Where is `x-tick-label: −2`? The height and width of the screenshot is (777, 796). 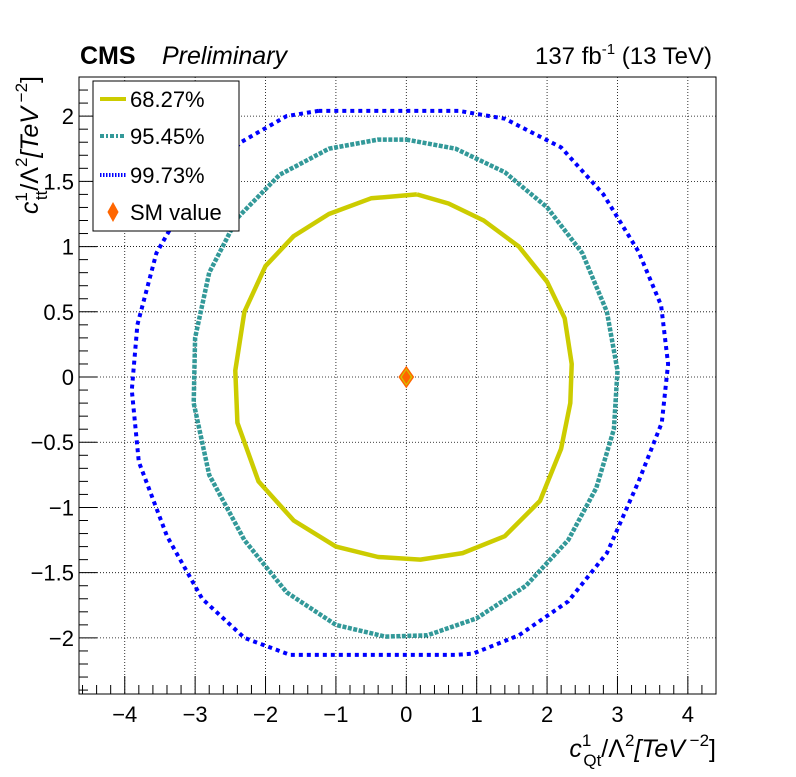
x-tick-label: −2 is located at coordinates (265, 714).